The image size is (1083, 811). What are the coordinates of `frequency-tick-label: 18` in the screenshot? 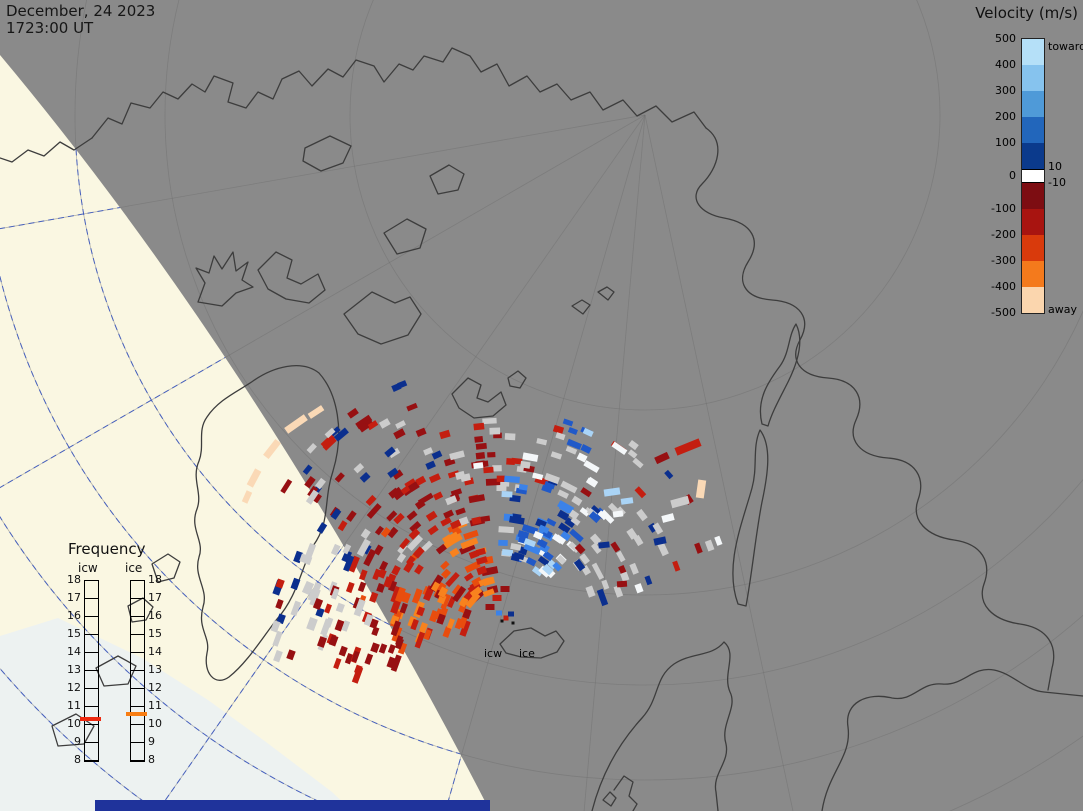 It's located at (155, 579).